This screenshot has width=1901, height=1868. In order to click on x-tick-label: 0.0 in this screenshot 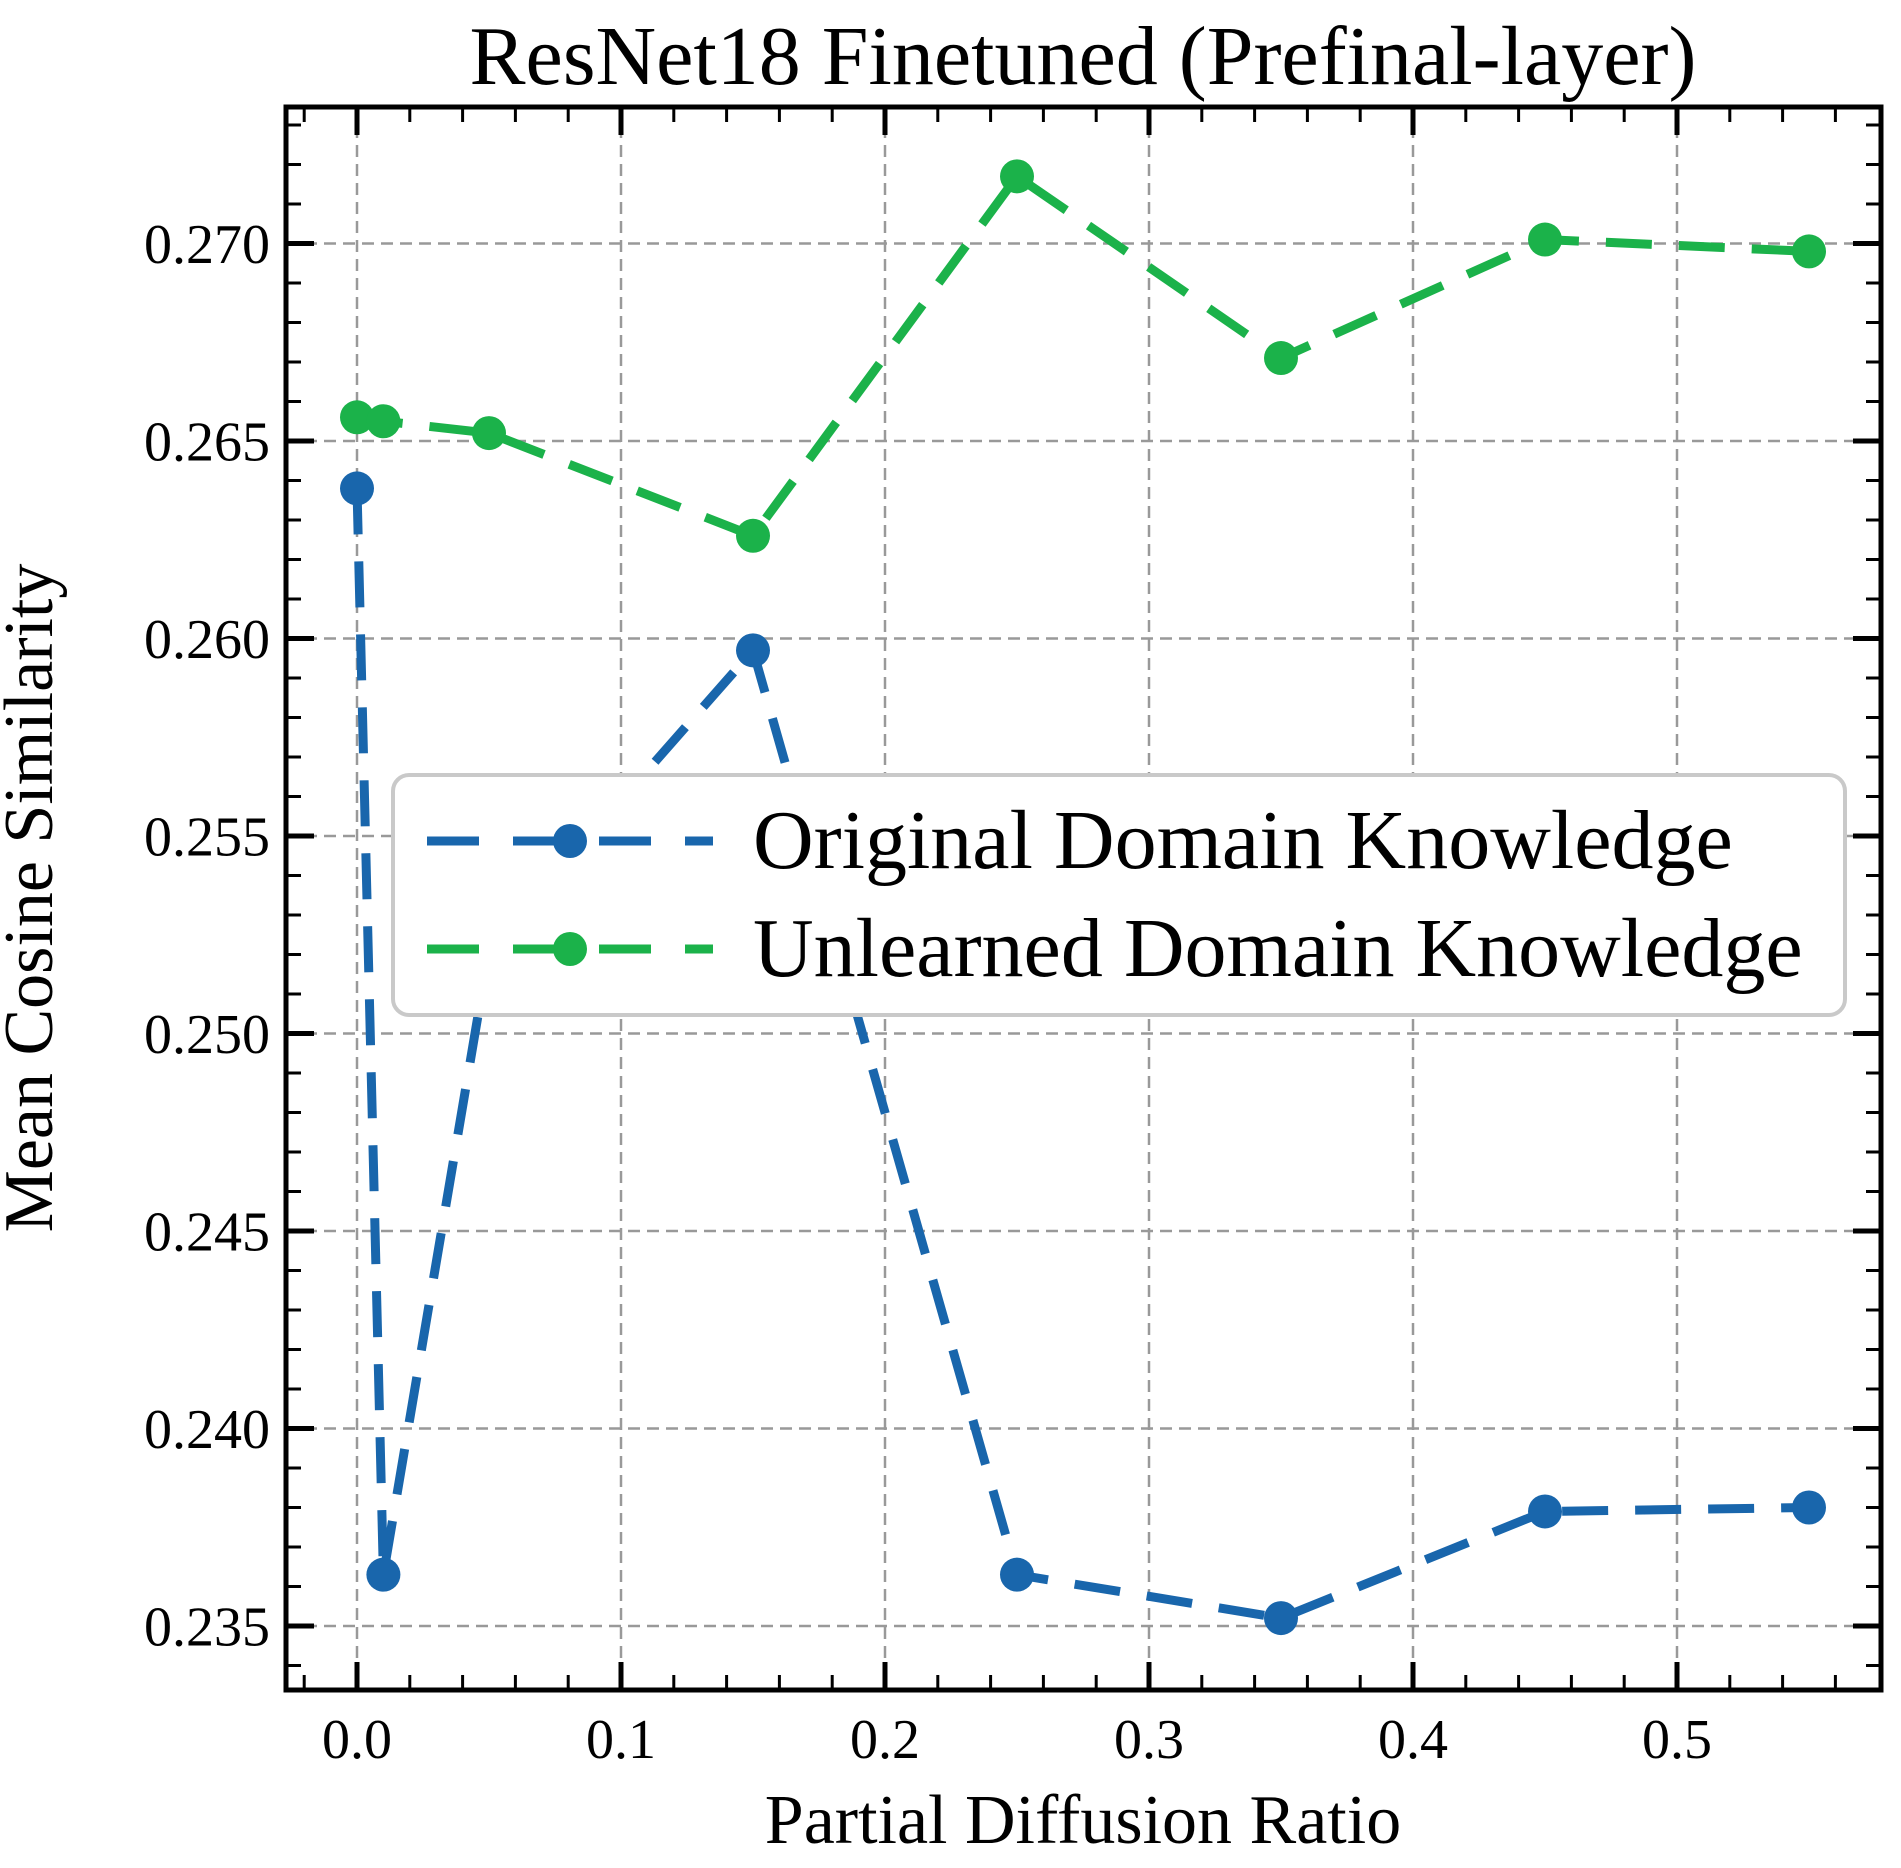, I will do `click(357, 1740)`.